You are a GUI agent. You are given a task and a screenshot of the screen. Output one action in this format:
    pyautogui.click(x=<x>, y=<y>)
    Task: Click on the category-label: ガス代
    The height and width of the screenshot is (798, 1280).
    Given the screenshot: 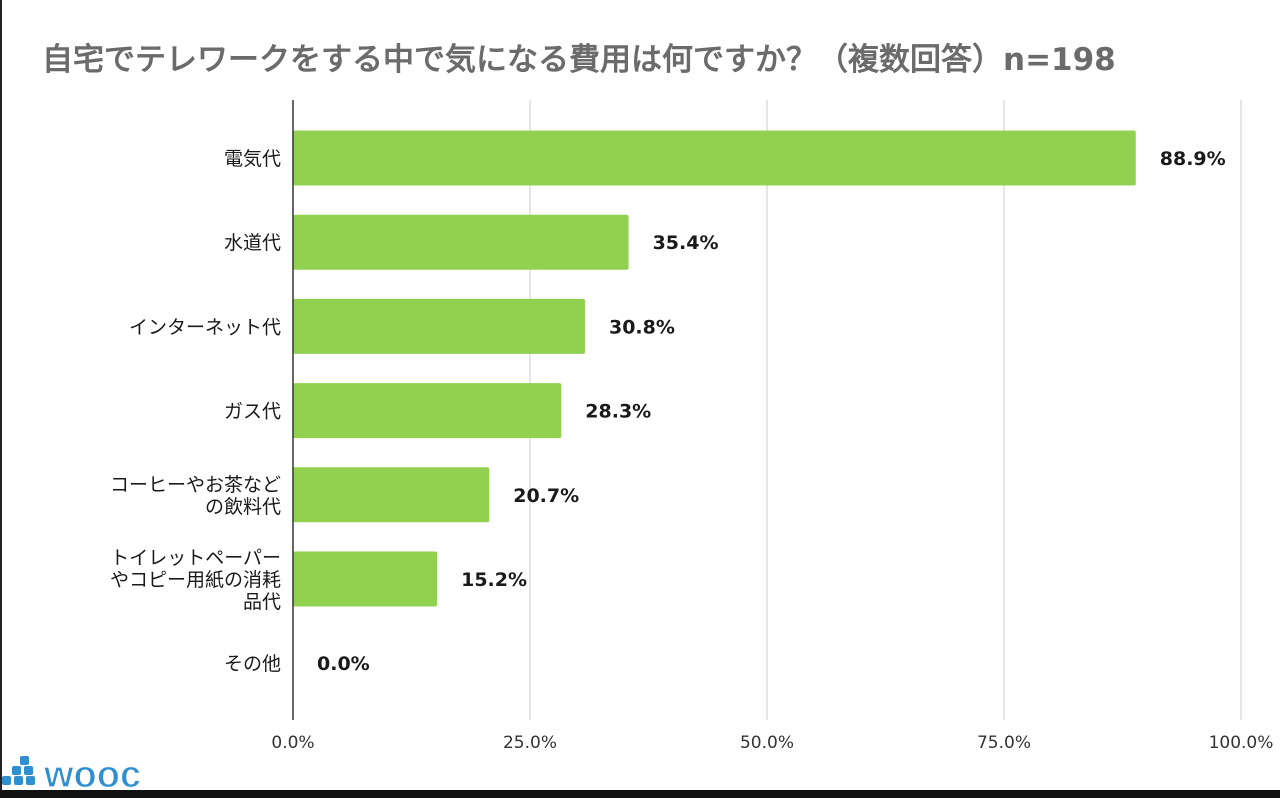 What is the action you would take?
    pyautogui.click(x=252, y=412)
    